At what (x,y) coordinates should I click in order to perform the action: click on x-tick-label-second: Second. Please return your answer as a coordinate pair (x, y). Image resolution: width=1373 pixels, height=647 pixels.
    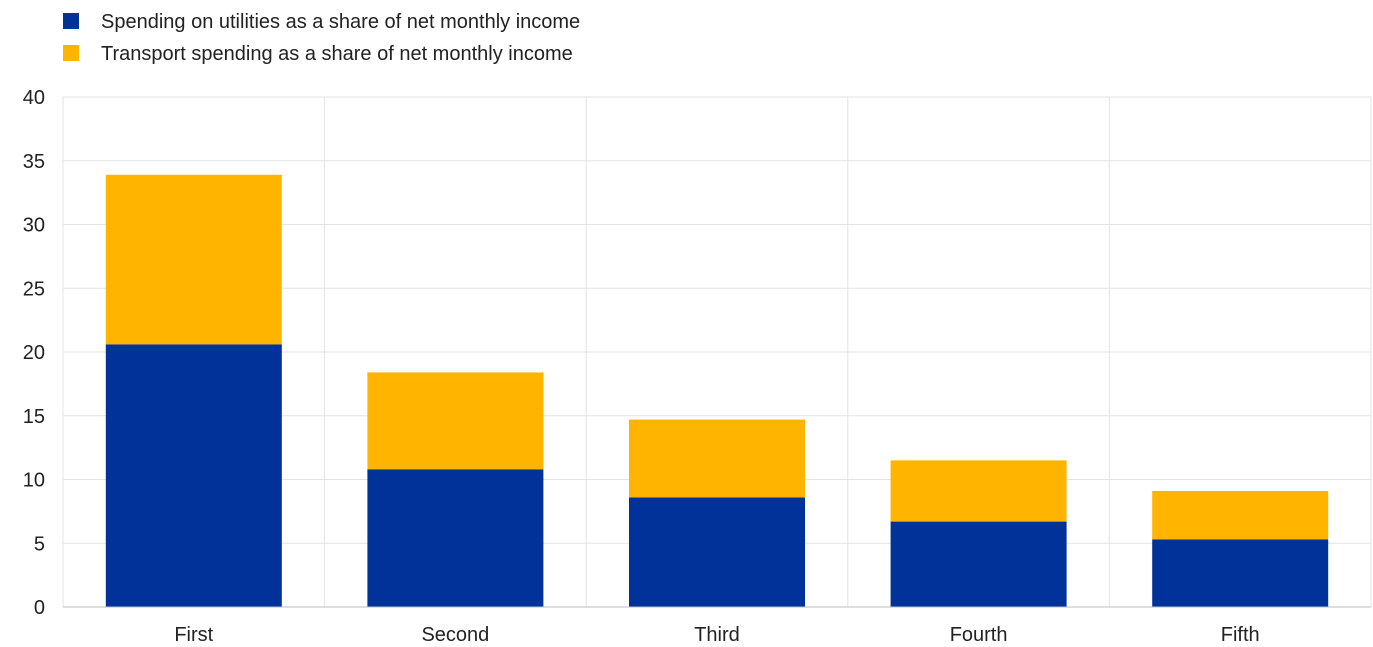
    Looking at the image, I should click on (455, 635).